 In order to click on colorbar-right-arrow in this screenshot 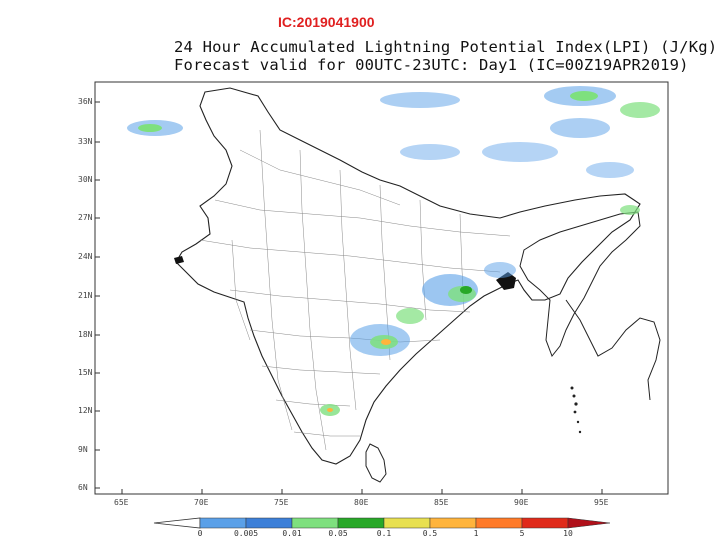, I will do `click(589, 523)`.